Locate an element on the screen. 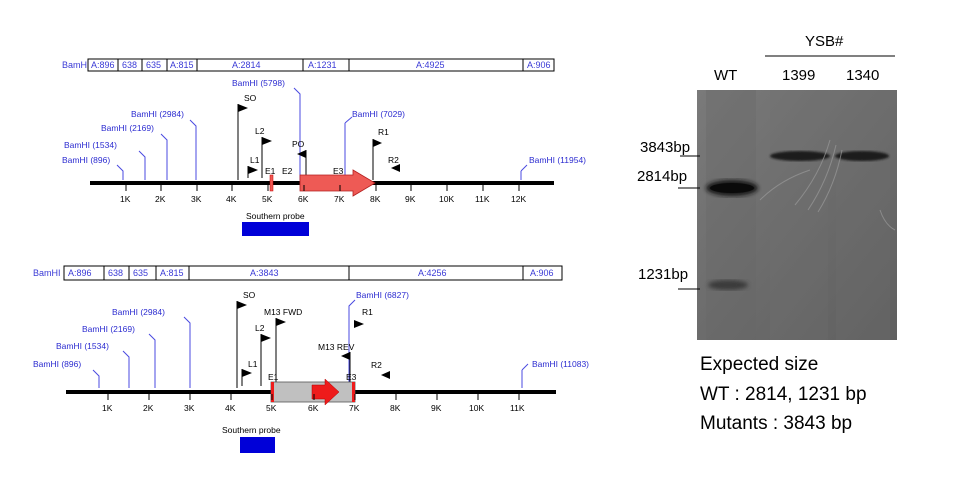 Image resolution: width=960 pixels, height=480 pixels. expected-size-wt: WT : 2814, 1231 bp is located at coordinates (783, 394).